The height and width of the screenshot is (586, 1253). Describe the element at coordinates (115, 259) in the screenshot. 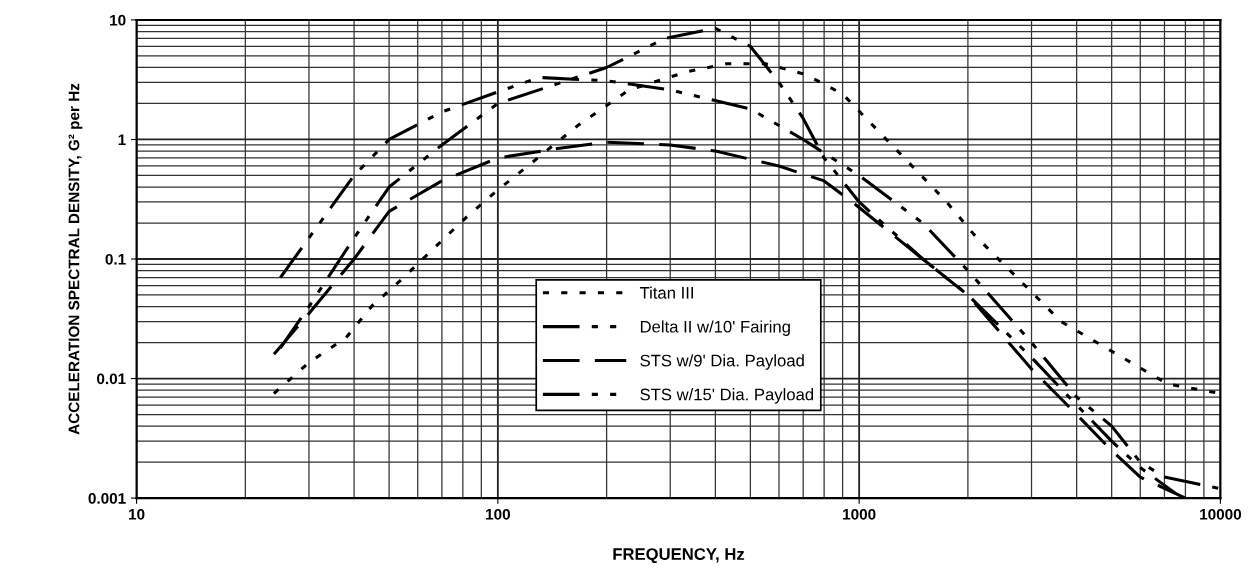

I see `y-tick-label: 0.1` at that location.